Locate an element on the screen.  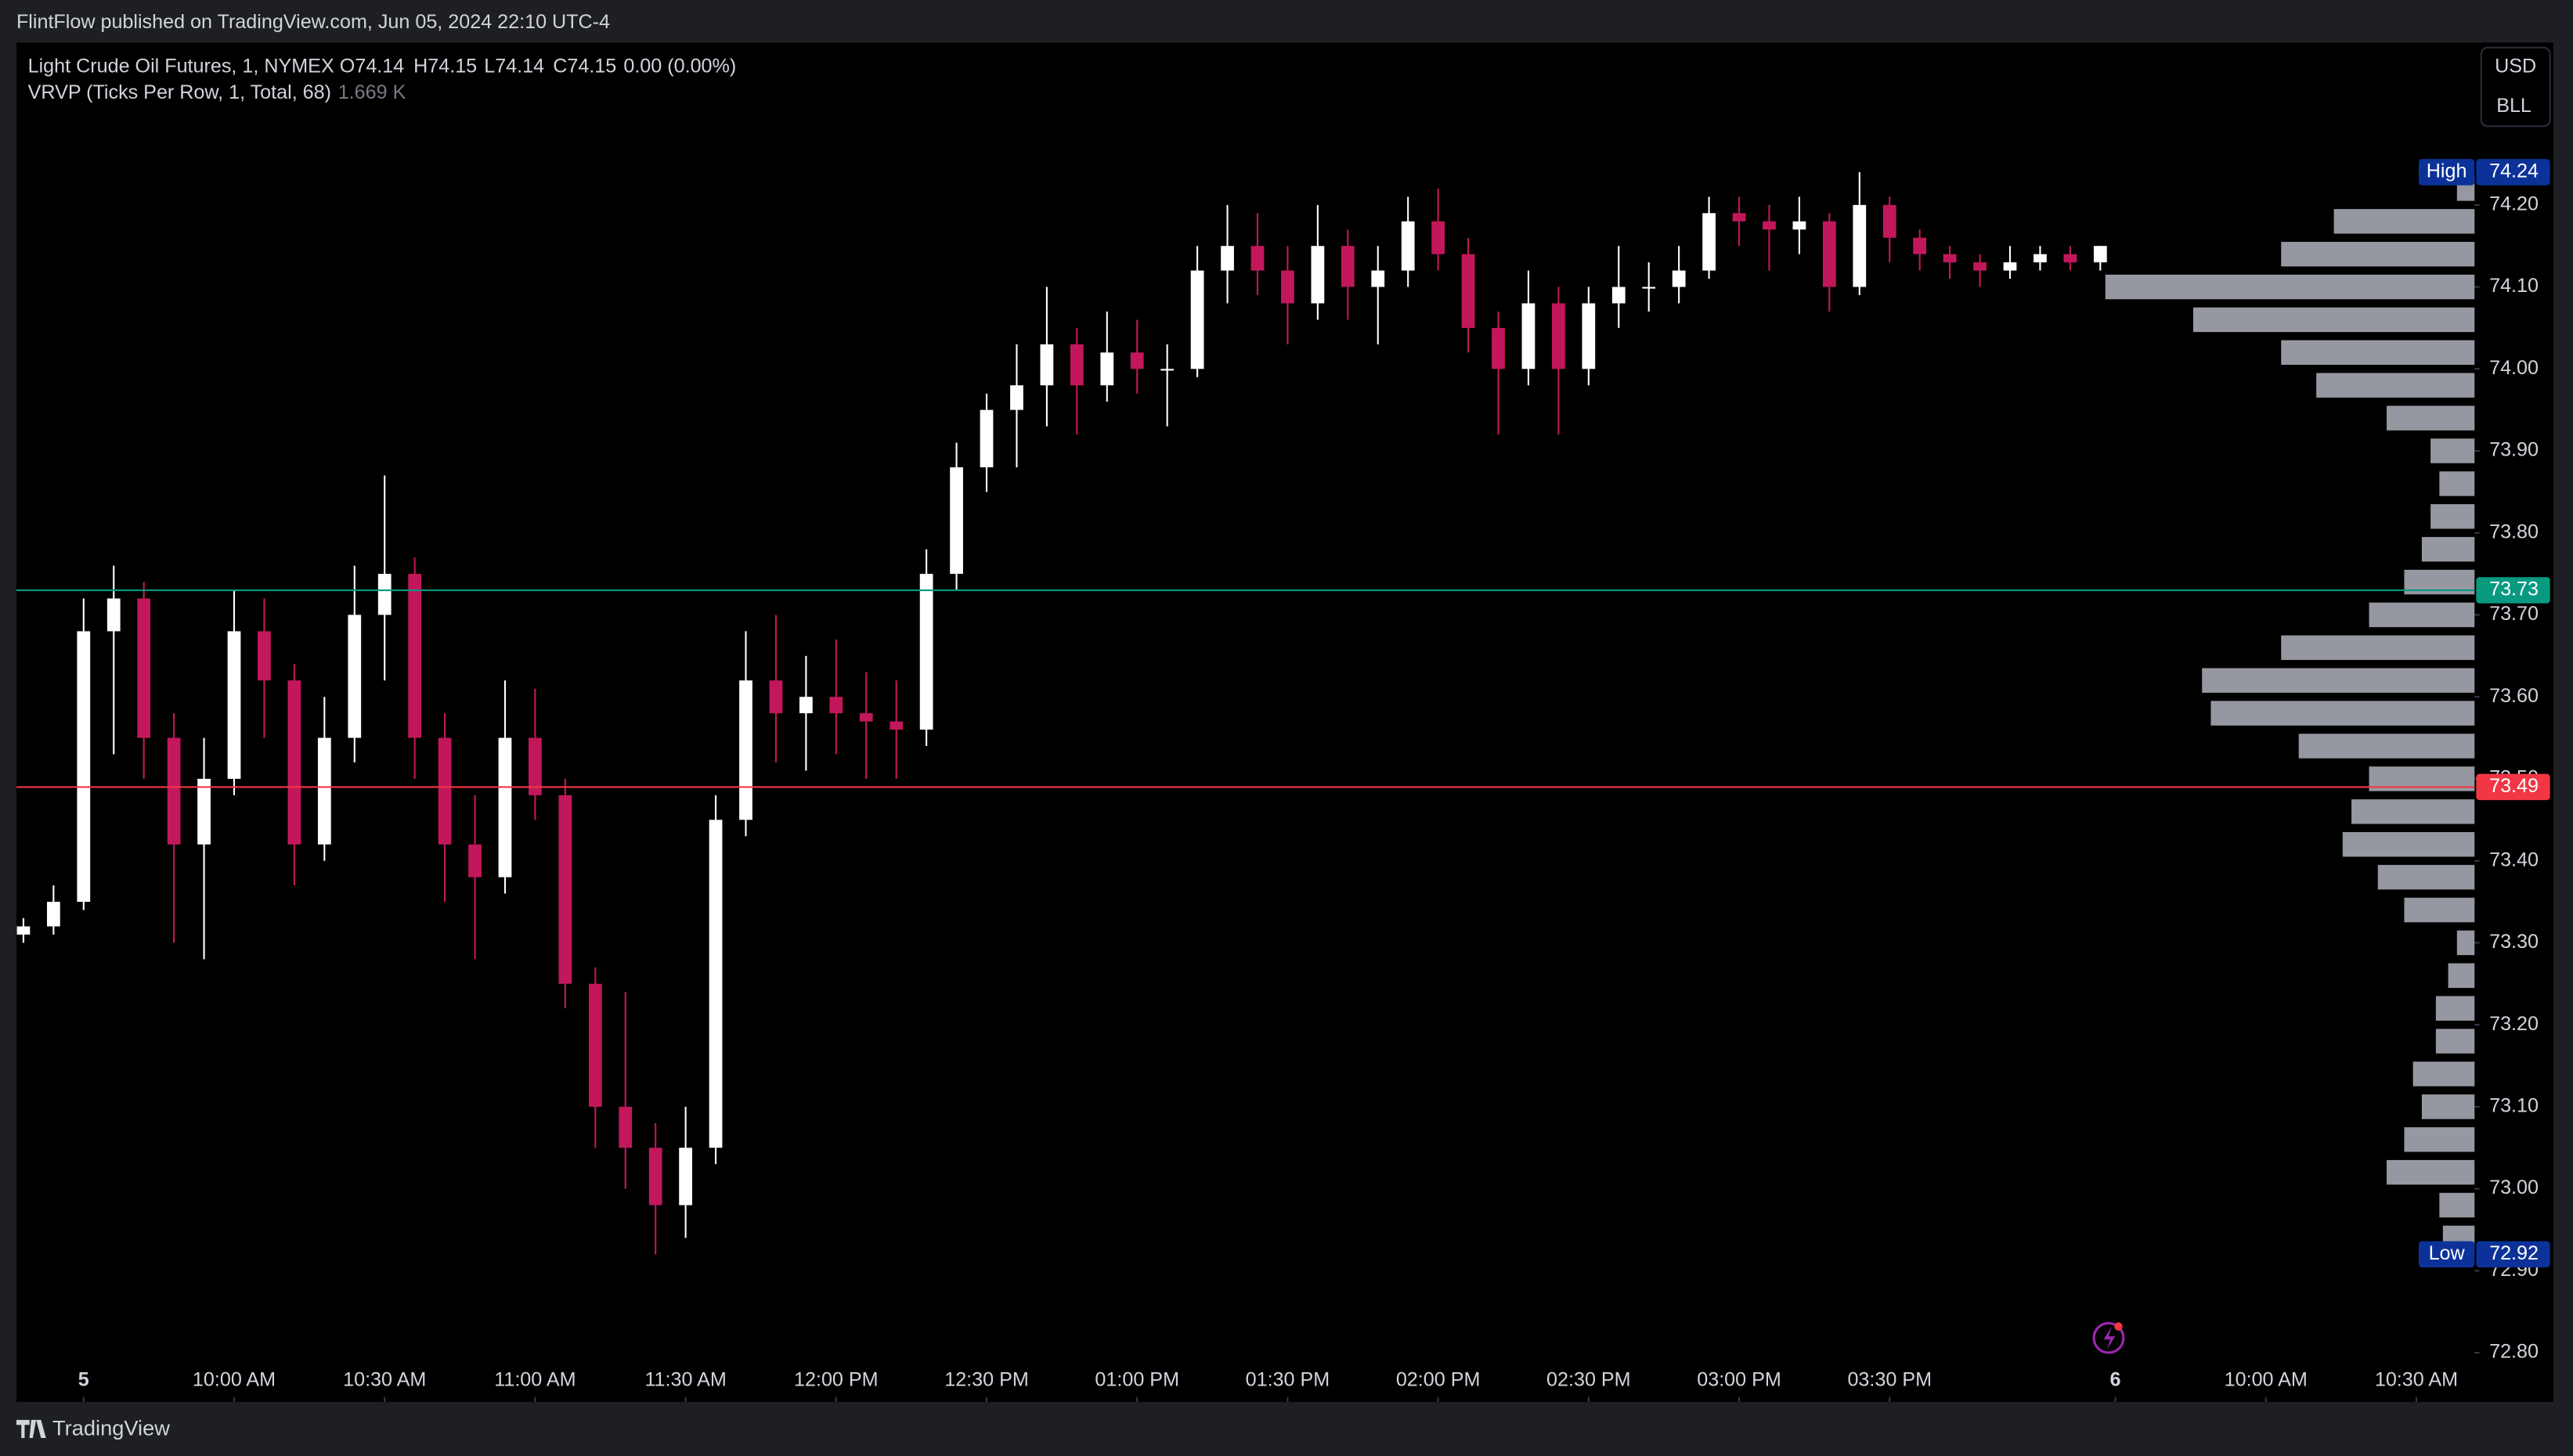
y-tick-label: 74.10 is located at coordinates (2514, 286).